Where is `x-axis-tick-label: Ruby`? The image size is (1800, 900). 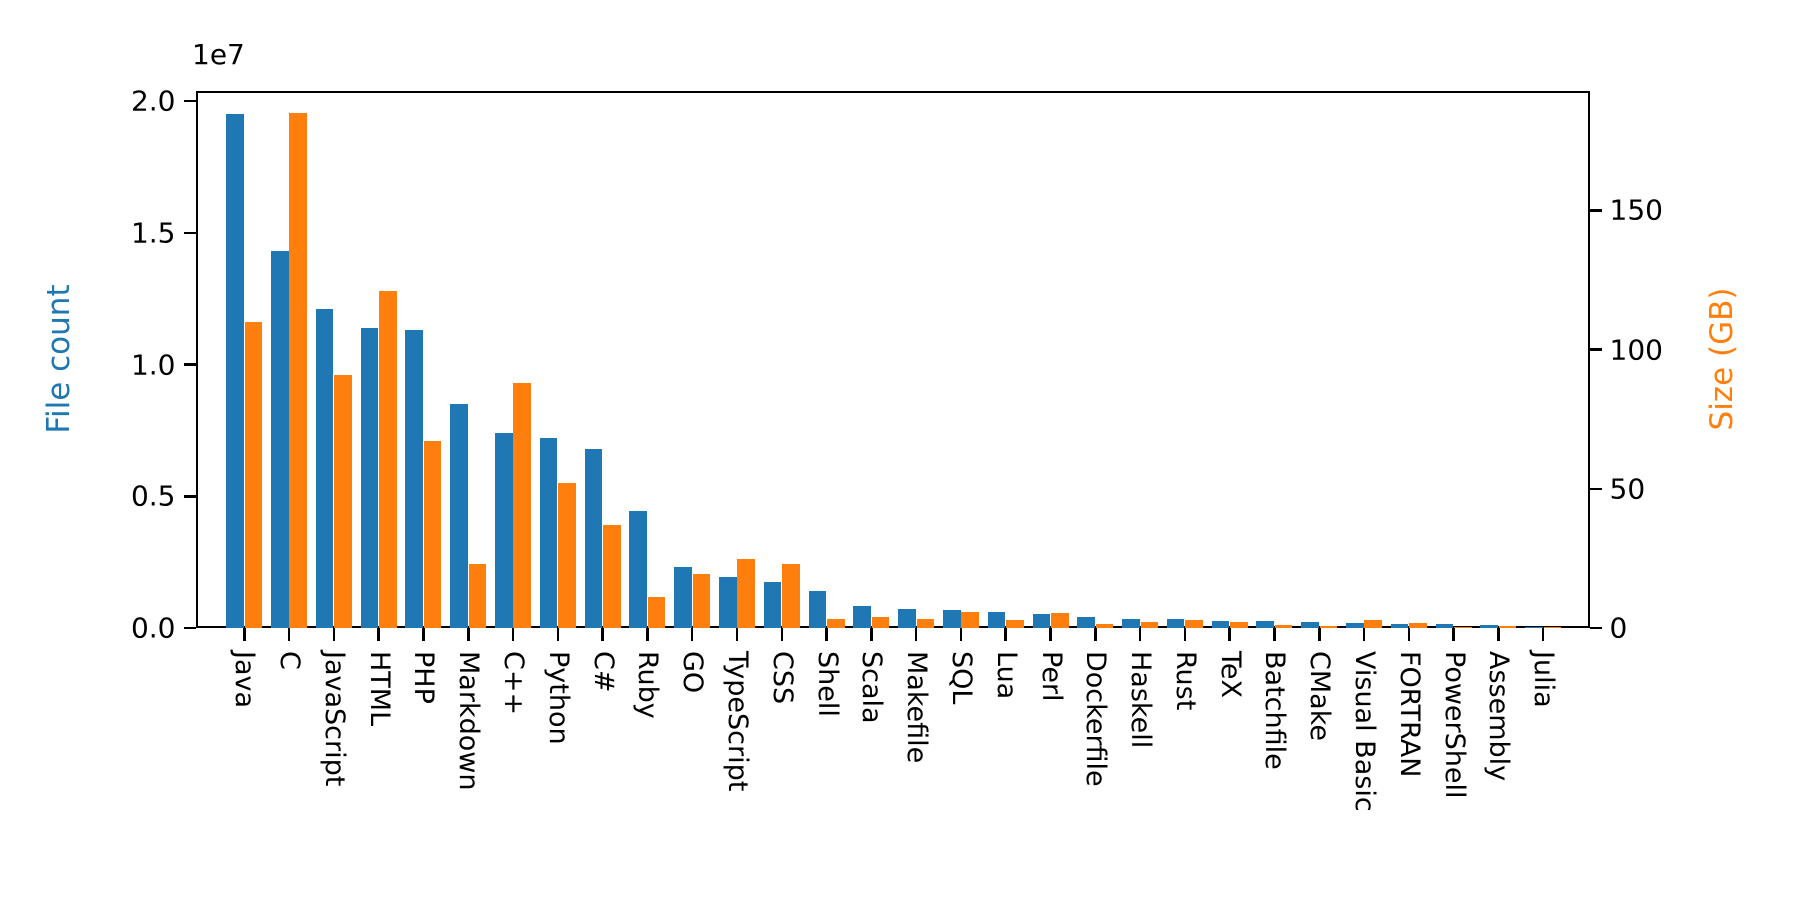
x-axis-tick-label: Ruby is located at coordinates (648, 685).